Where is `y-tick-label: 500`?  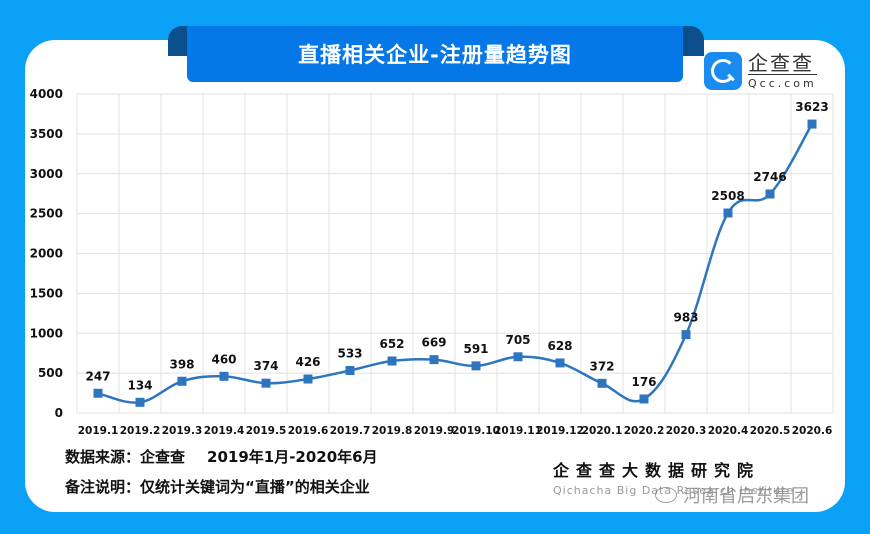 y-tick-label: 500 is located at coordinates (50, 373).